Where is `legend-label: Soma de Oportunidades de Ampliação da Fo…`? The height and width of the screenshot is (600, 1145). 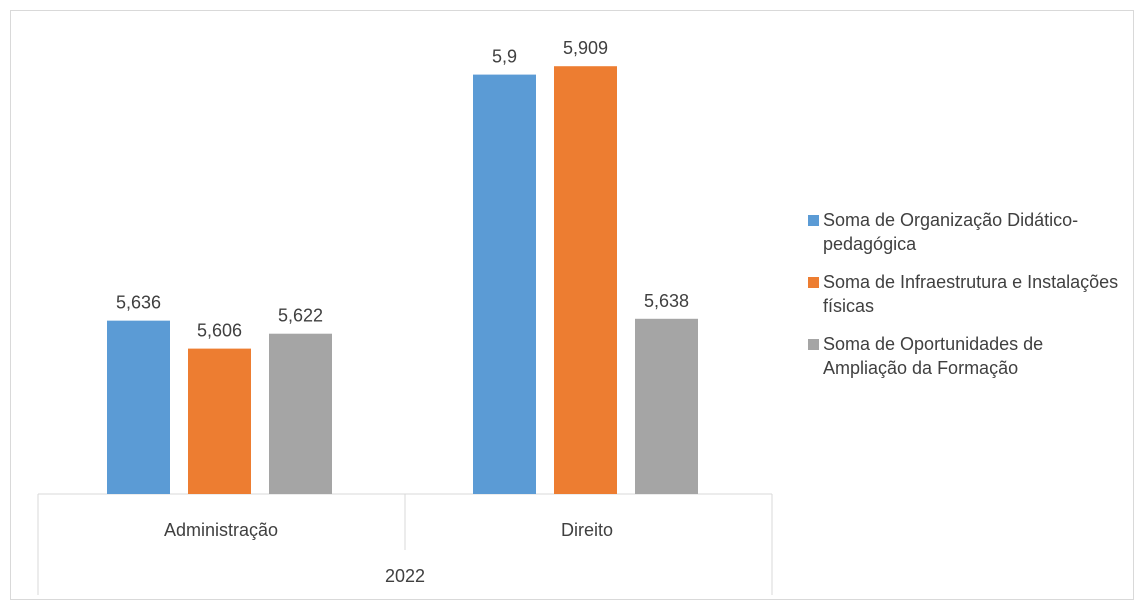
legend-label: Soma de Oportunidades de Ampliação da Fo… is located at coordinates (933, 356).